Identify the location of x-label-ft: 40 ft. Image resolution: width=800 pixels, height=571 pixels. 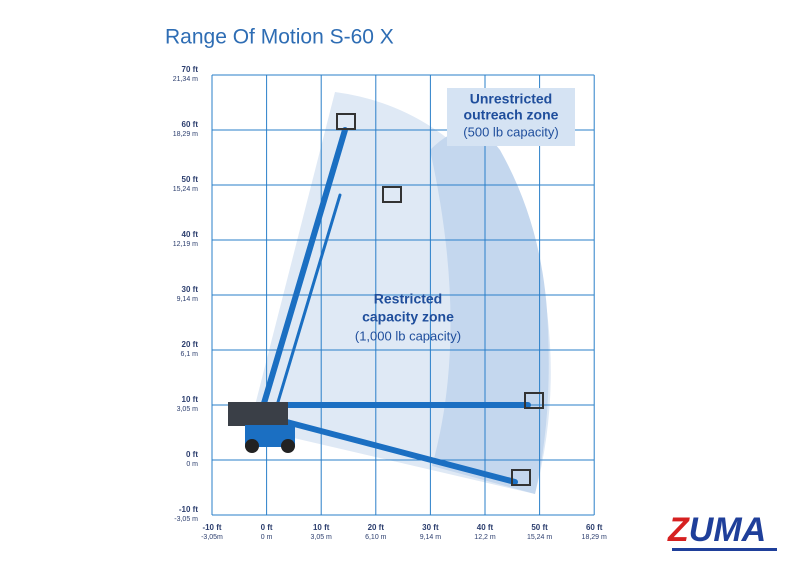
(485, 527).